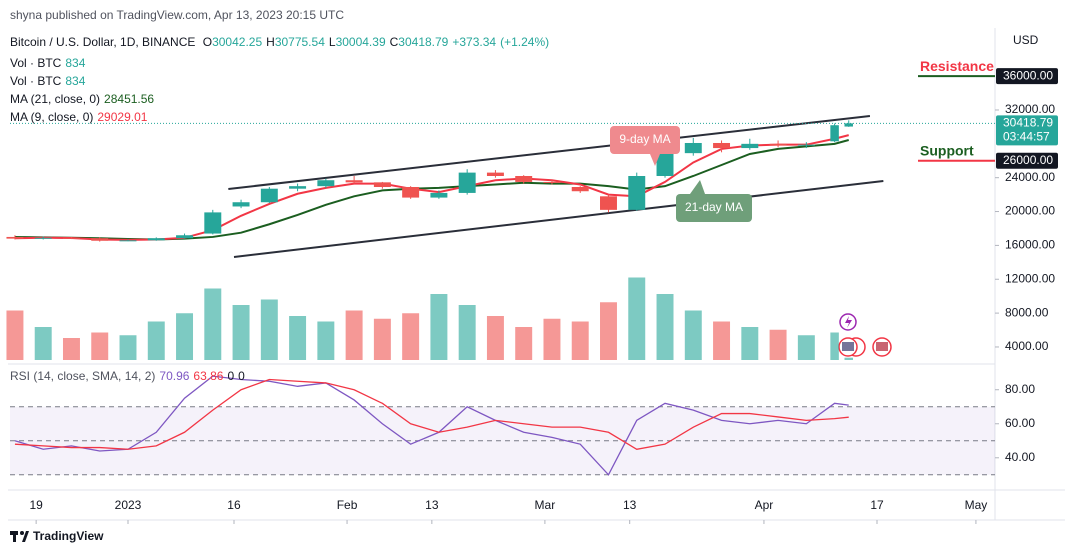 Image resolution: width=1073 pixels, height=554 pixels. What do you see at coordinates (207, 42) in the screenshot?
I see `ohlc-prefix: O` at bounding box center [207, 42].